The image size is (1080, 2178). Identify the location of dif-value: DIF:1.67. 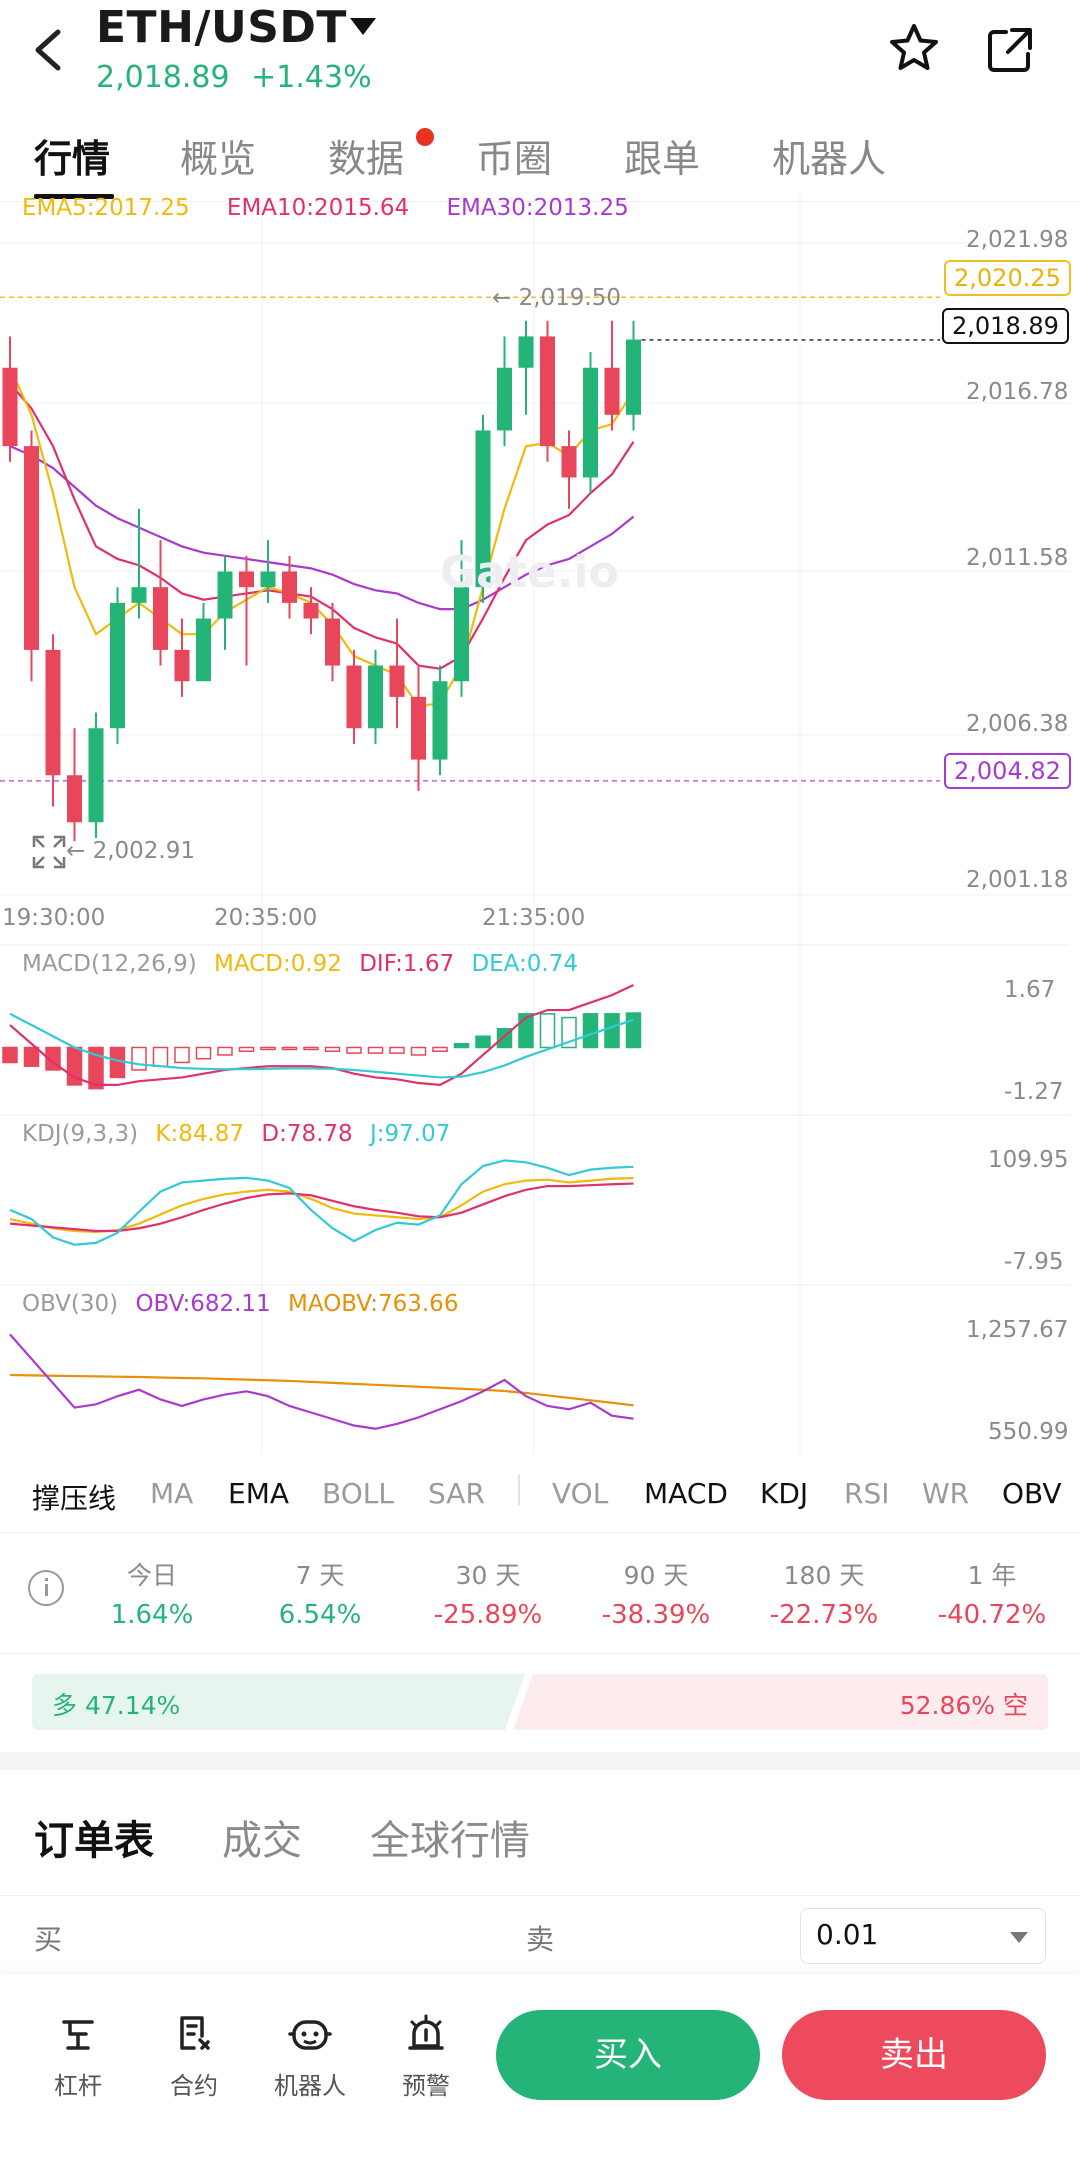
(407, 964).